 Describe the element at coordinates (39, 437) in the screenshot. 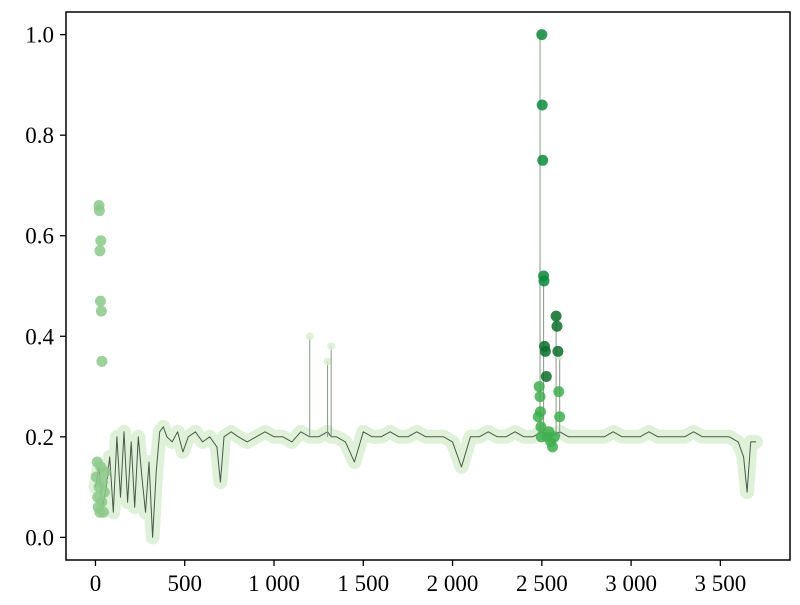

I see `y-tick-label: 0.2` at that location.